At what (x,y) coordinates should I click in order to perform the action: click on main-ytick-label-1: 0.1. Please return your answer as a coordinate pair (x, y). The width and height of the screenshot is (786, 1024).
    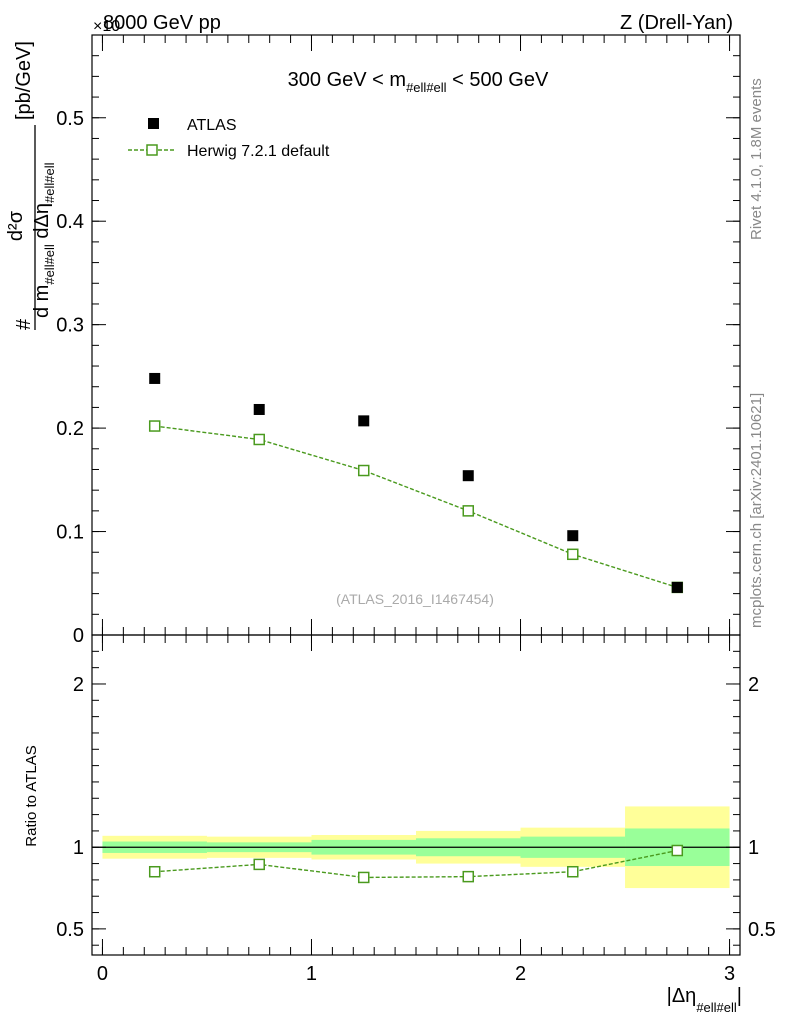
    Looking at the image, I should click on (70, 533).